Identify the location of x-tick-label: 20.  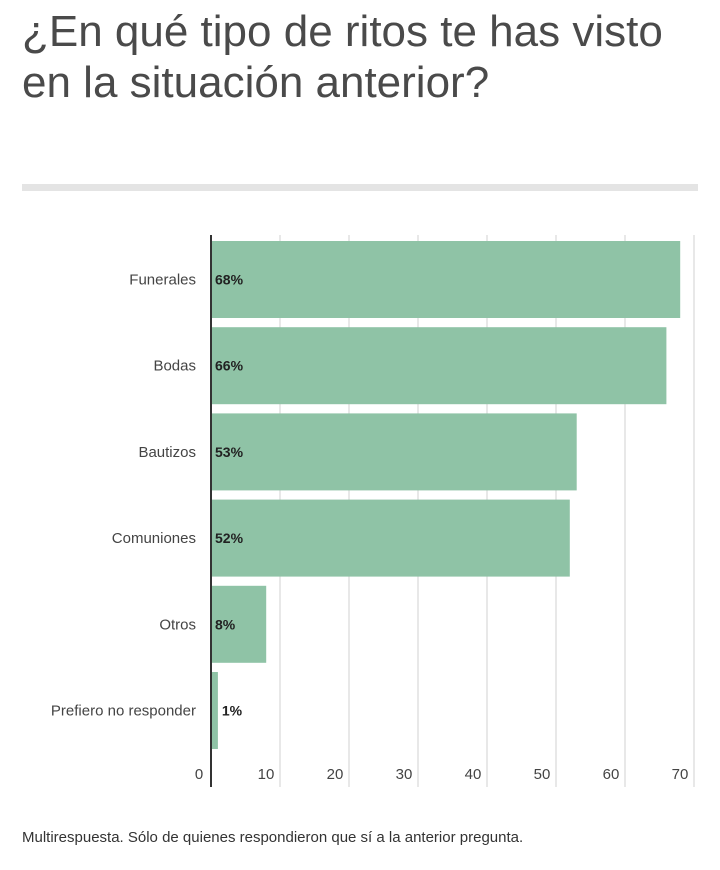
(335, 774).